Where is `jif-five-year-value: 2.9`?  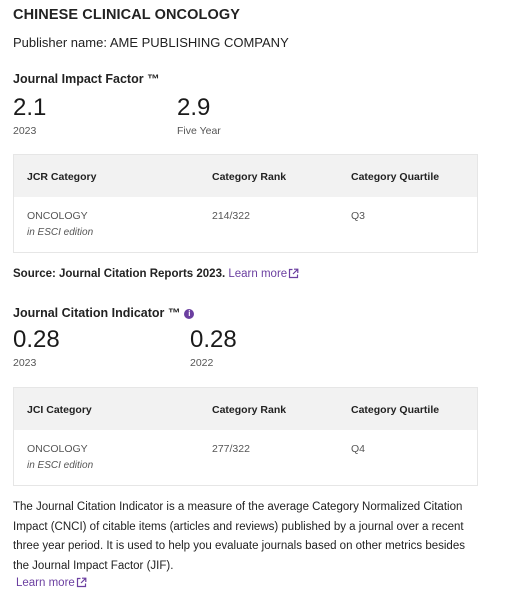
jif-five-year-value: 2.9 is located at coordinates (194, 107).